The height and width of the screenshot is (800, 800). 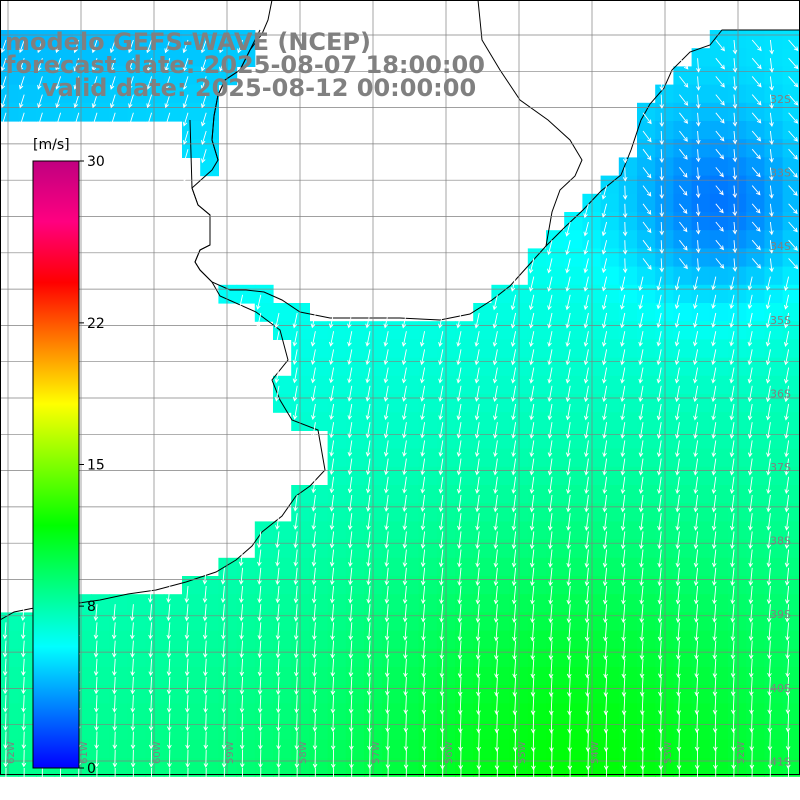 I want to click on title-valid-date: valid date: 2025-08-12 00:00:00, so click(x=259, y=88).